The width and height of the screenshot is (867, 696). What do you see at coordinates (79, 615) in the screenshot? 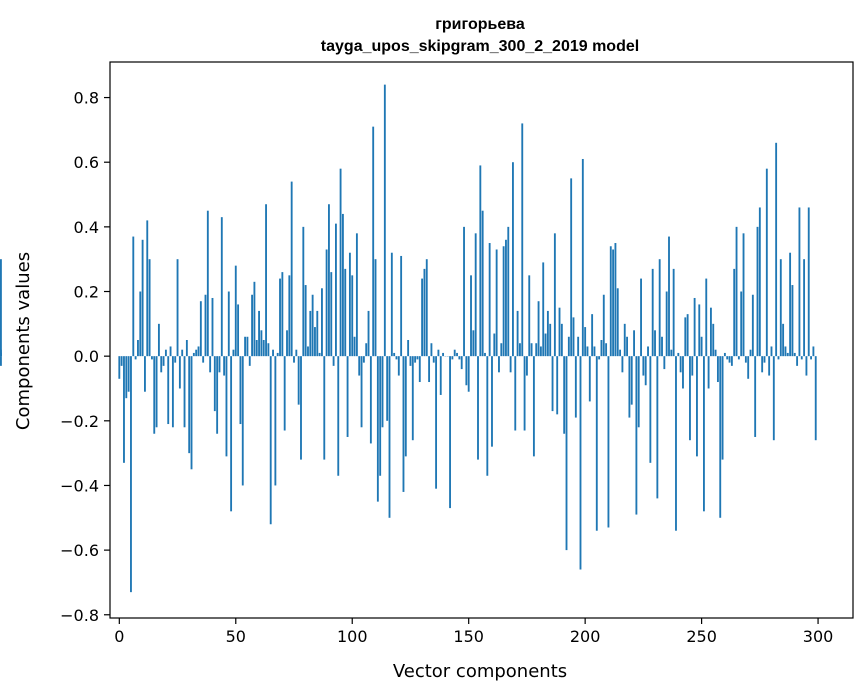
I see `y-tick-label: −0.8` at bounding box center [79, 615].